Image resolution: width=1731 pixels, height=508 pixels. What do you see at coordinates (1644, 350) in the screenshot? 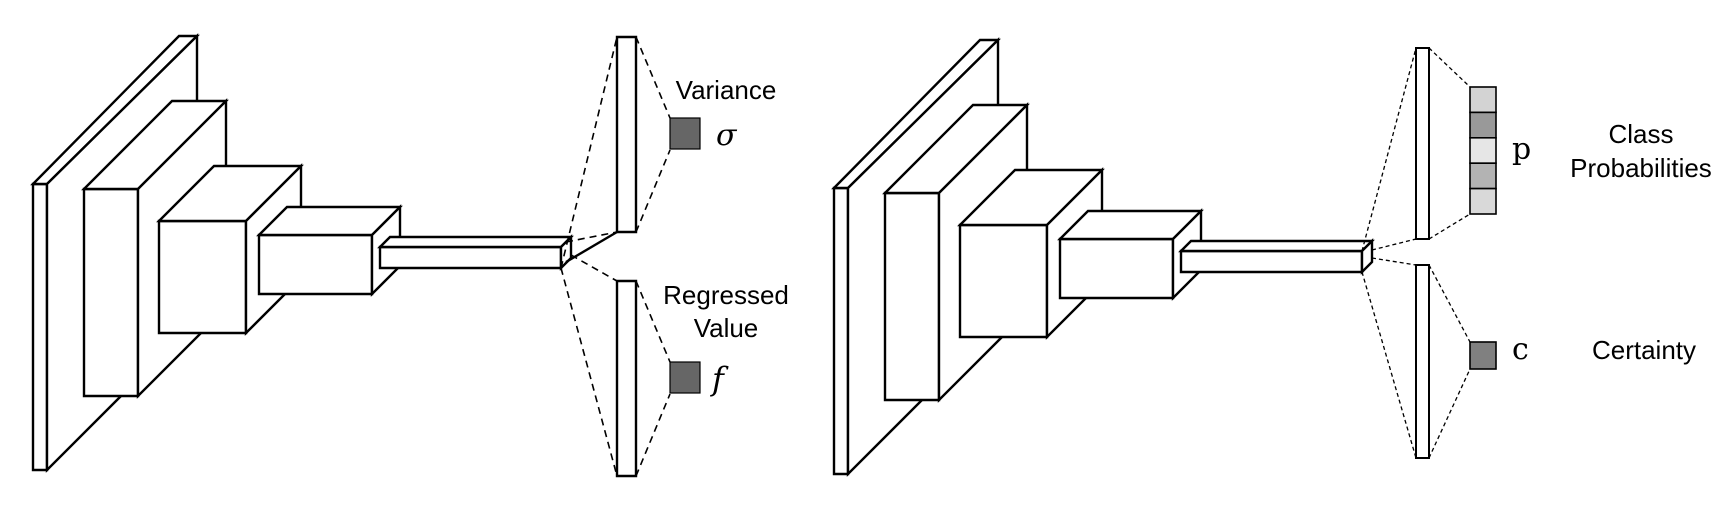
I see `certainty-label: Certainty` at bounding box center [1644, 350].